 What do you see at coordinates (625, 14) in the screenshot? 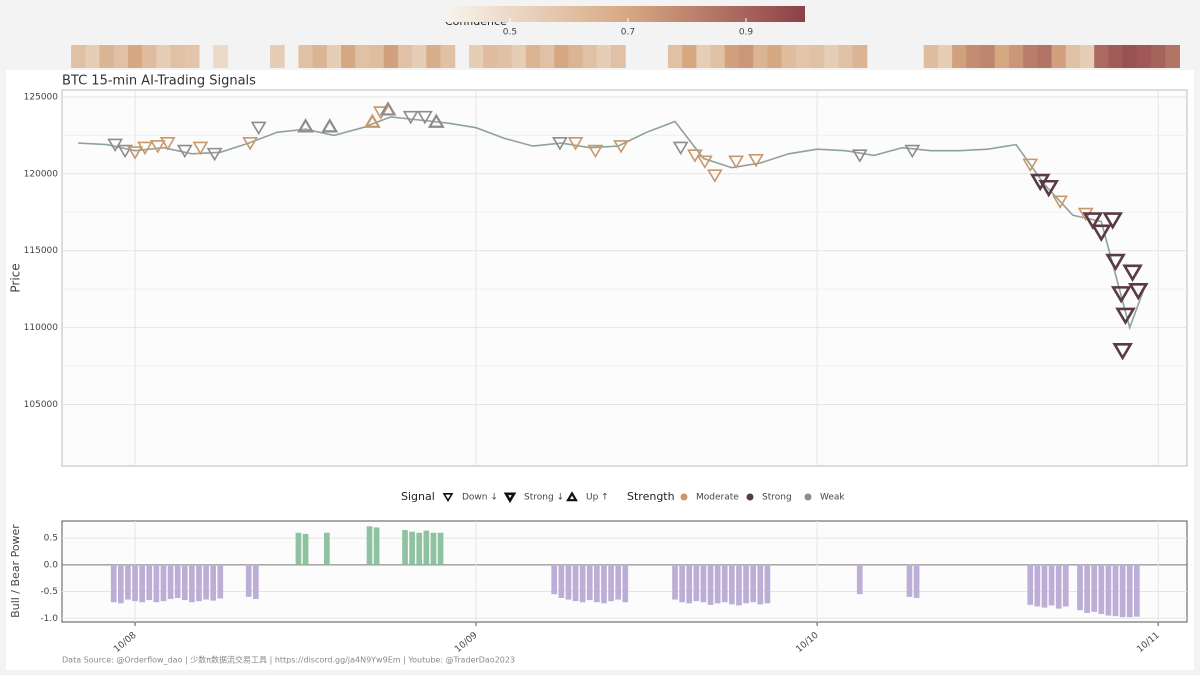
I see `colorbar` at bounding box center [625, 14].